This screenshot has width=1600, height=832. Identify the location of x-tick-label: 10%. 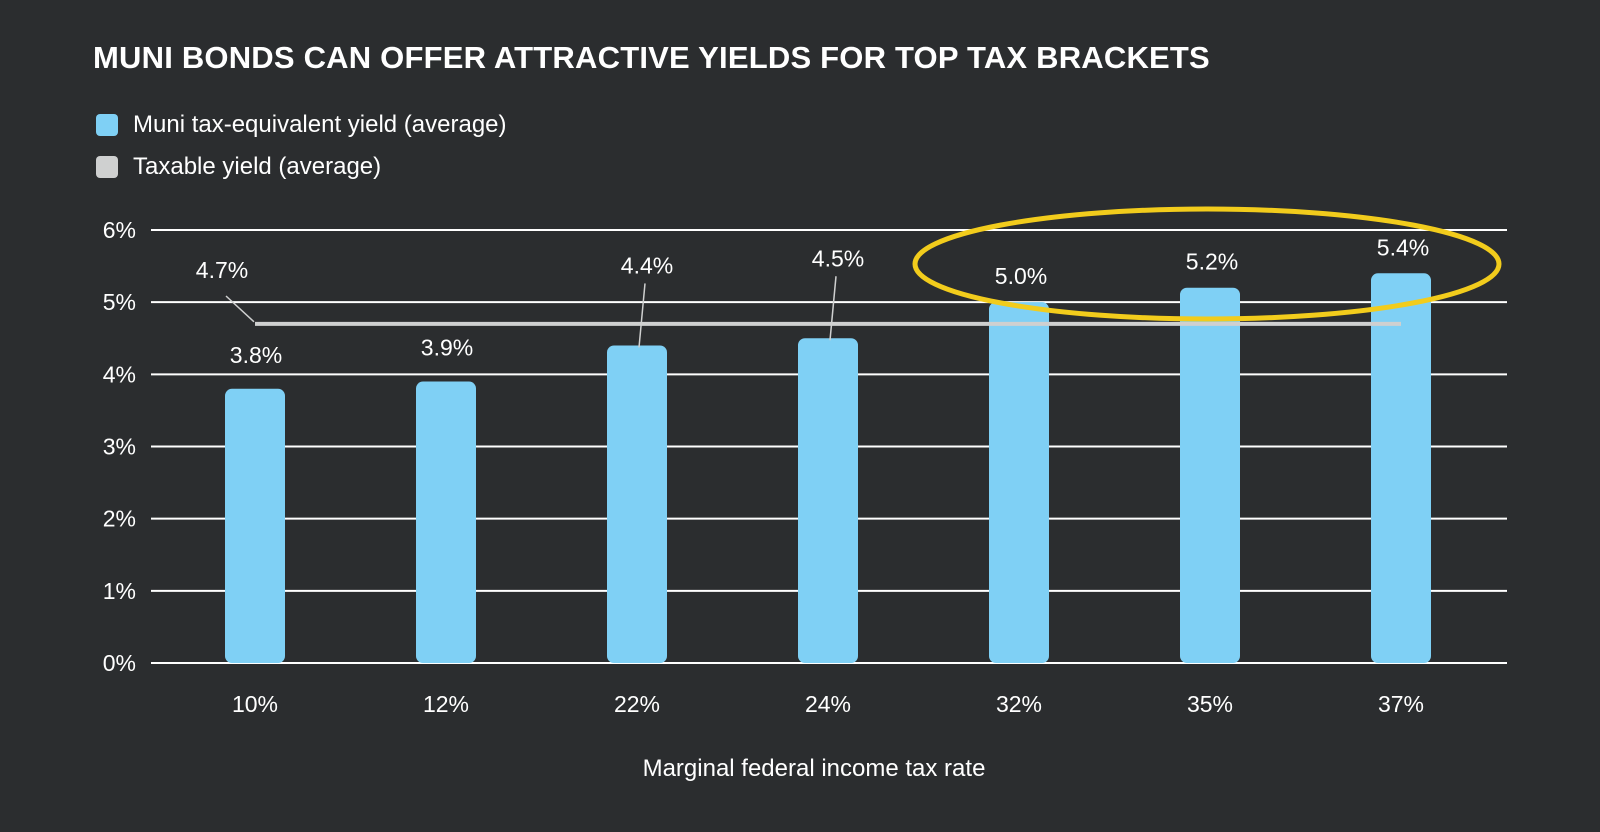
(255, 704).